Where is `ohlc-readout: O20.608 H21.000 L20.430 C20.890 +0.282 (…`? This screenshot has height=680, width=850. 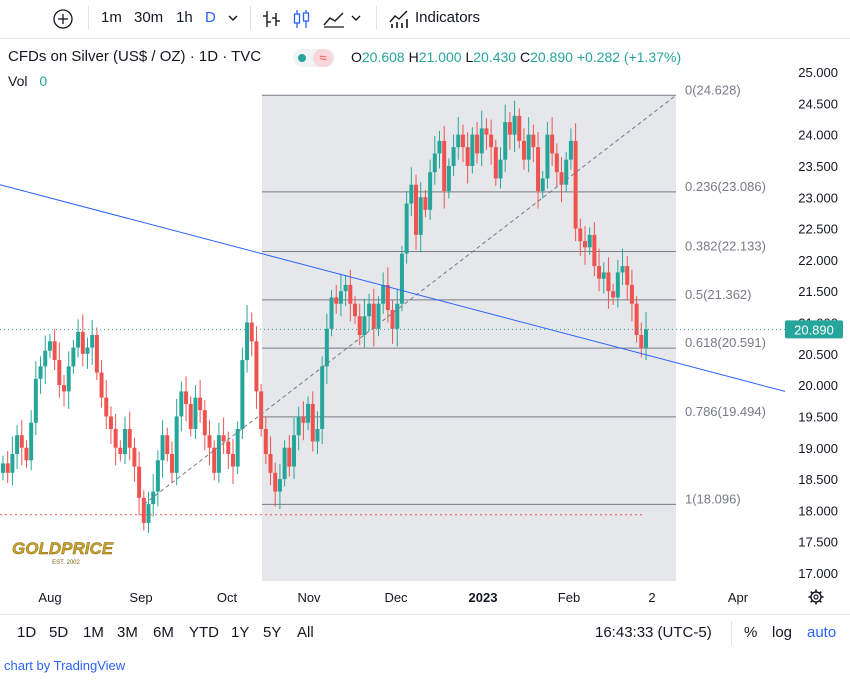
ohlc-readout: O20.608 H21.000 L20.430 C20.890 +0.282 (… is located at coordinates (516, 57).